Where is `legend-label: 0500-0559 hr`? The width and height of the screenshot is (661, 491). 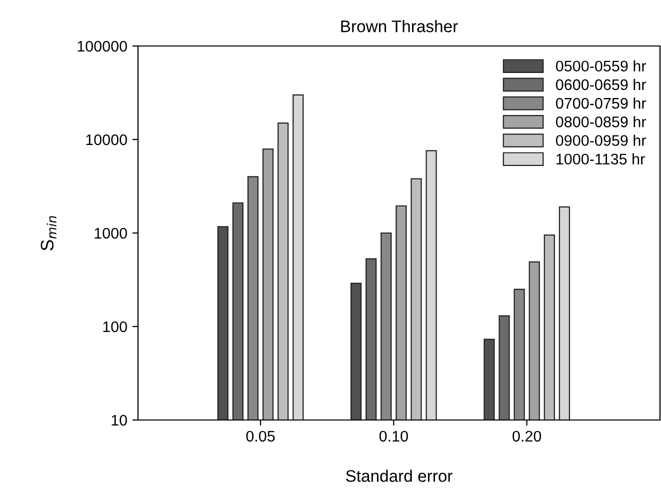 legend-label: 0500-0559 hr is located at coordinates (601, 66).